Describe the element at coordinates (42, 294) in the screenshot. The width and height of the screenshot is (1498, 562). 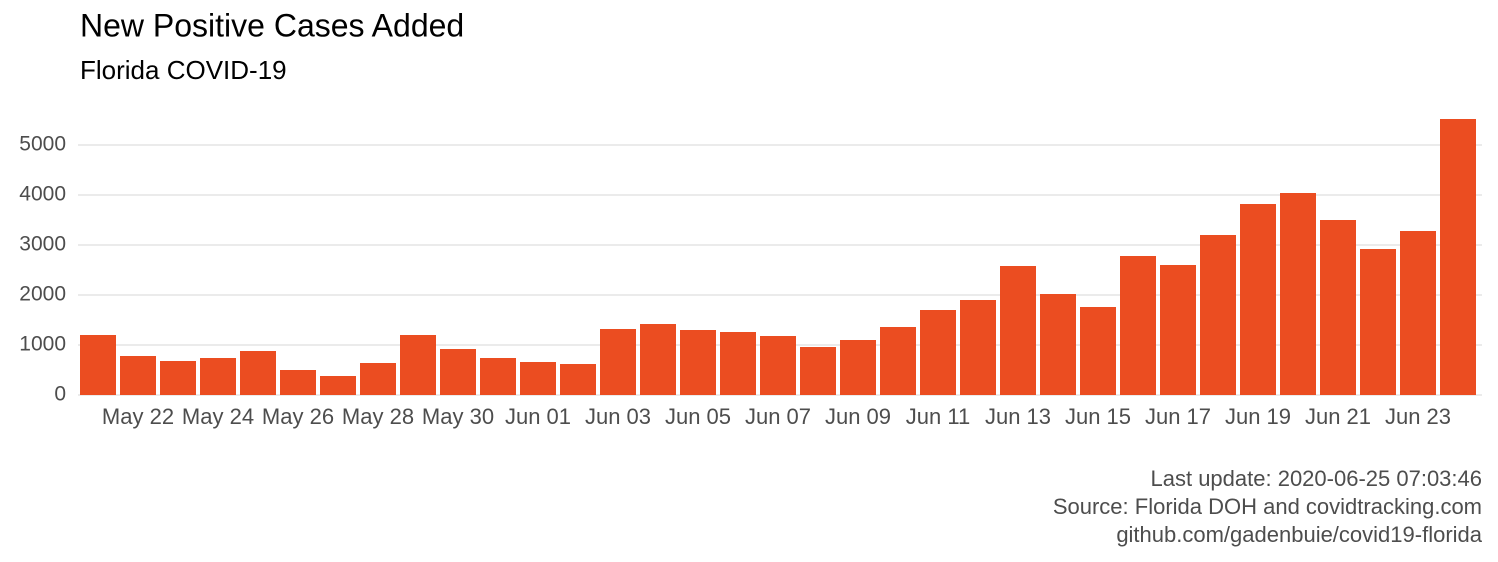
I see `y-tick-label: 2000` at that location.